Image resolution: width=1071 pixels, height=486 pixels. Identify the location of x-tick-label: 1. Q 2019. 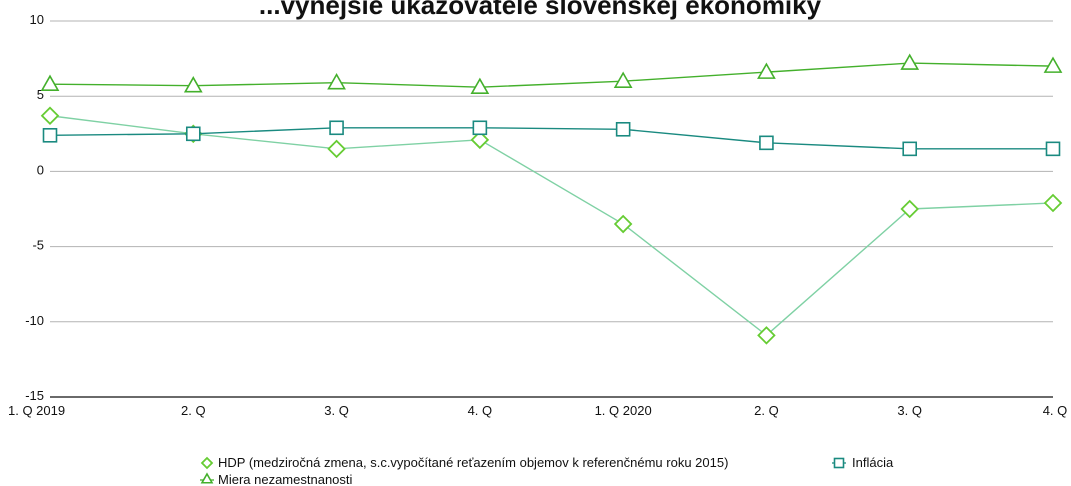
(36, 410).